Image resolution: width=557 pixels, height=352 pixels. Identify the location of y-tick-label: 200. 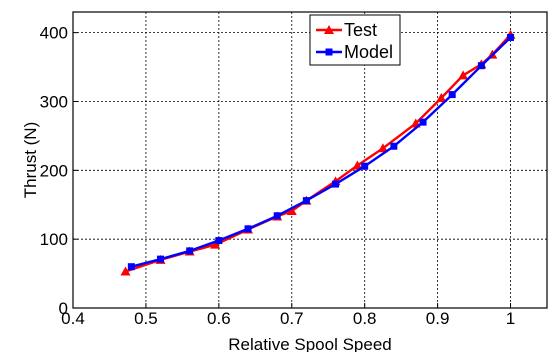
(54, 170).